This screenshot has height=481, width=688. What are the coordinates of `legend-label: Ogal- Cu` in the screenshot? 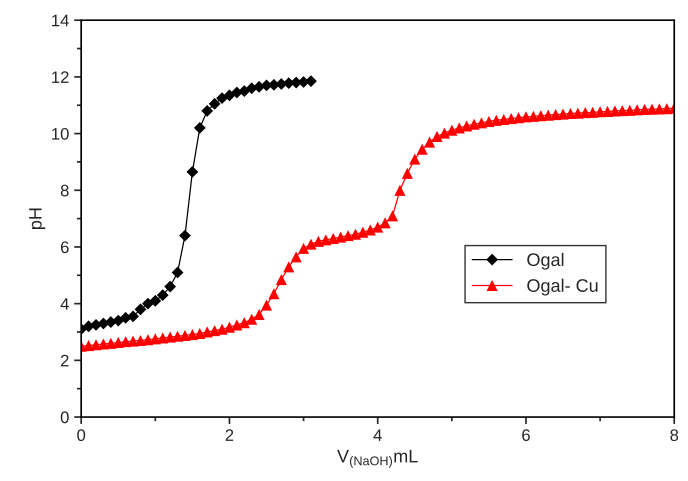 It's located at (562, 287).